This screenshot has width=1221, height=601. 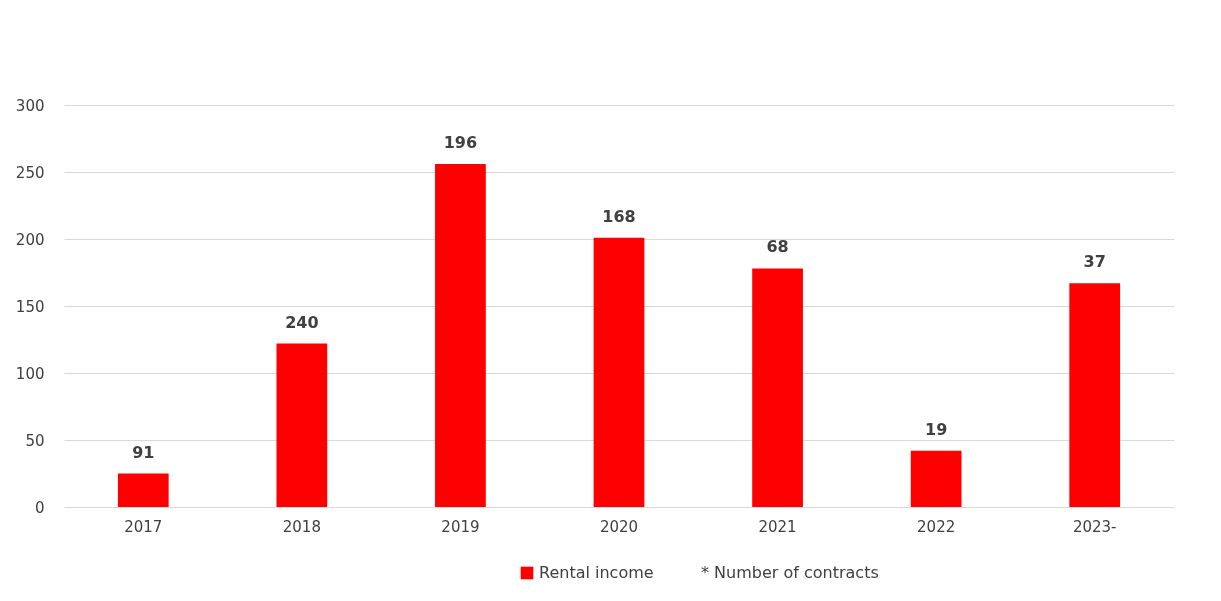 I want to click on text: * Number of contracts, so click(x=790, y=572).